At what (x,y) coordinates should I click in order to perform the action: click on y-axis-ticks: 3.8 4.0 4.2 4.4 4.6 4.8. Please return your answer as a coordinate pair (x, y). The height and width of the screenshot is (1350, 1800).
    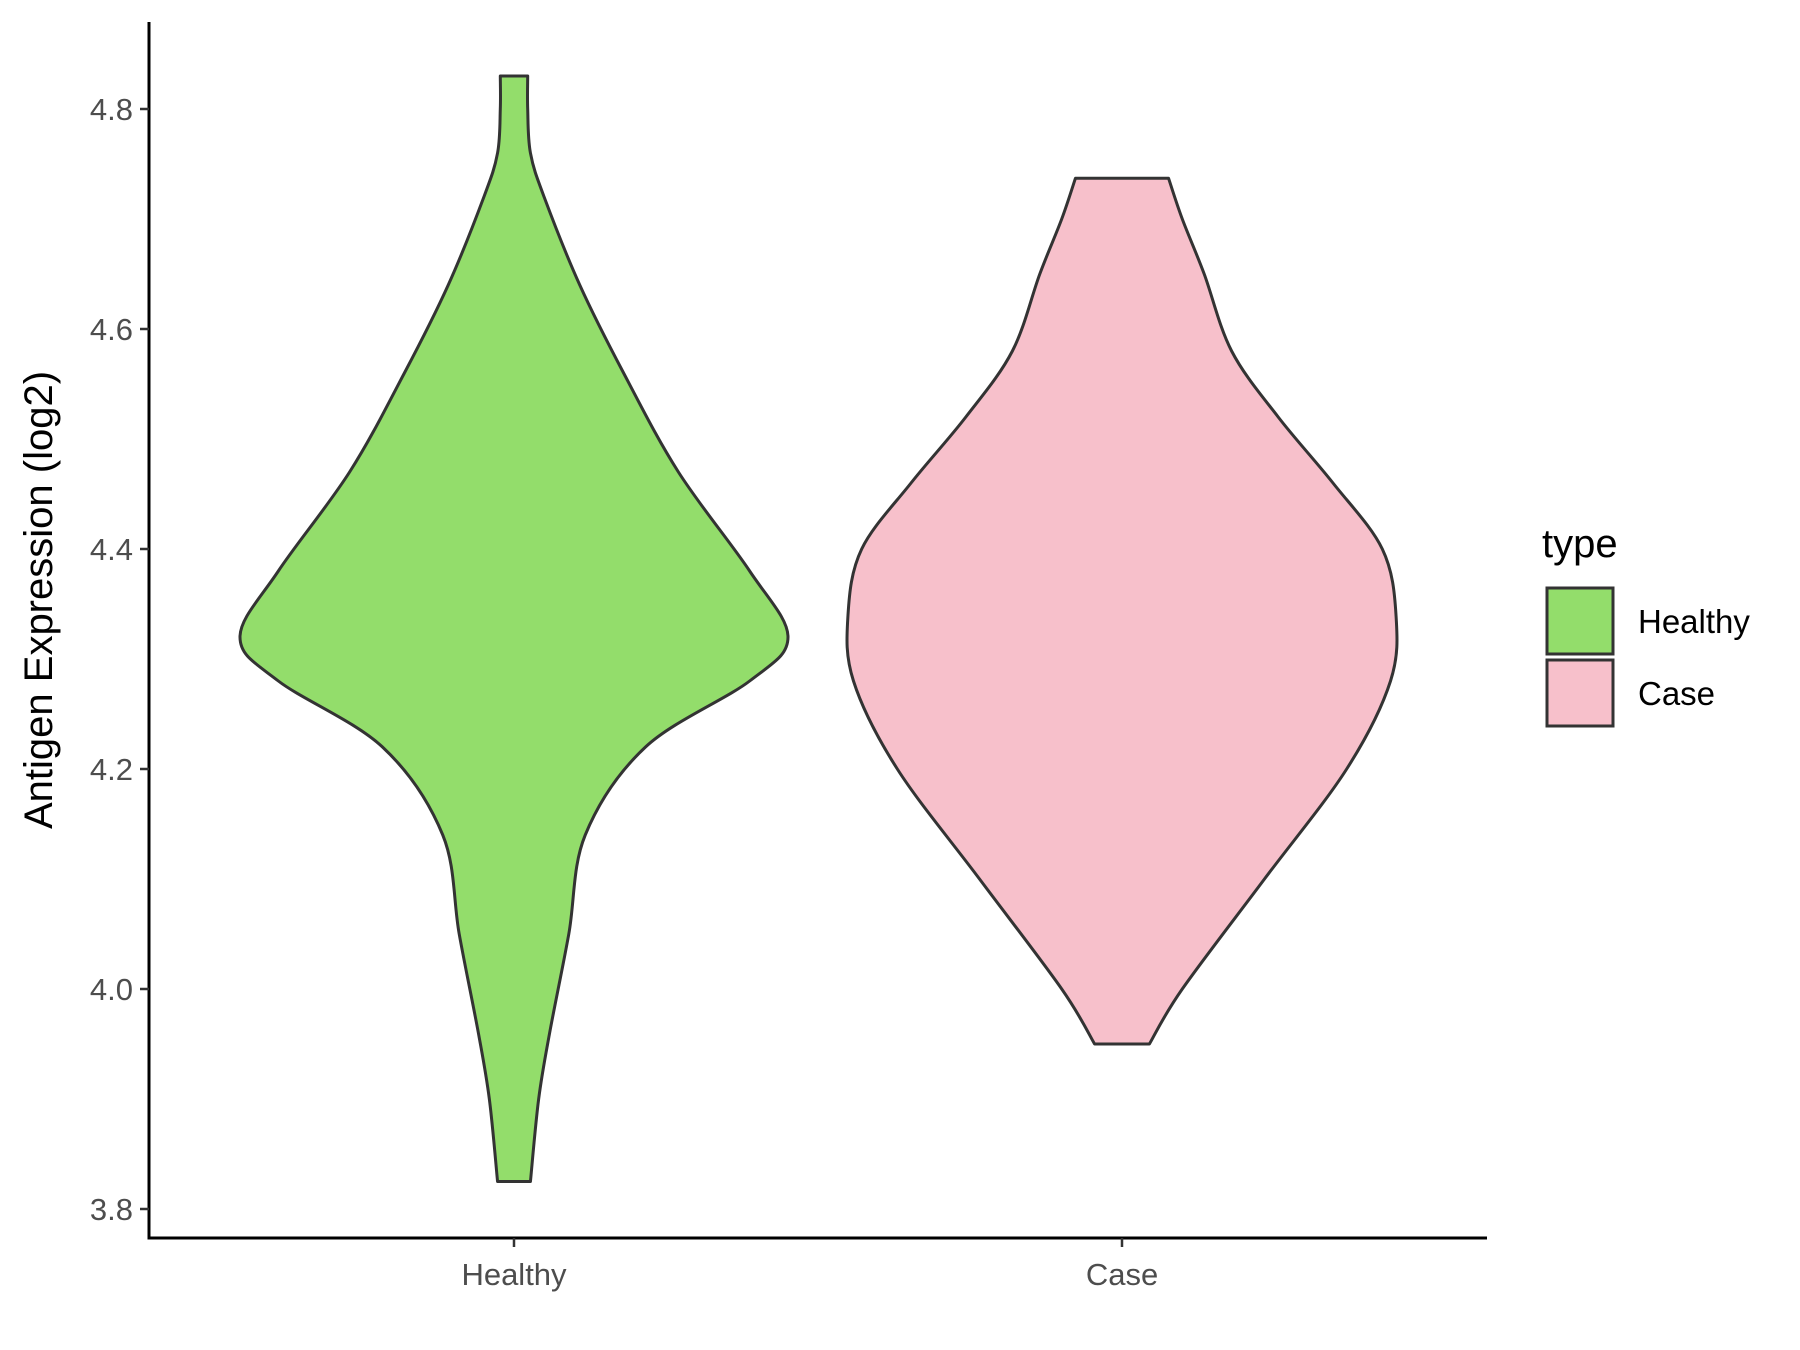
    Looking at the image, I should click on (119, 659).